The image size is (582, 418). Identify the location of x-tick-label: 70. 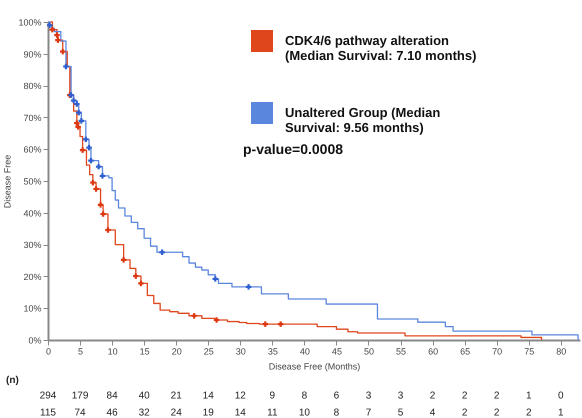
(497, 351).